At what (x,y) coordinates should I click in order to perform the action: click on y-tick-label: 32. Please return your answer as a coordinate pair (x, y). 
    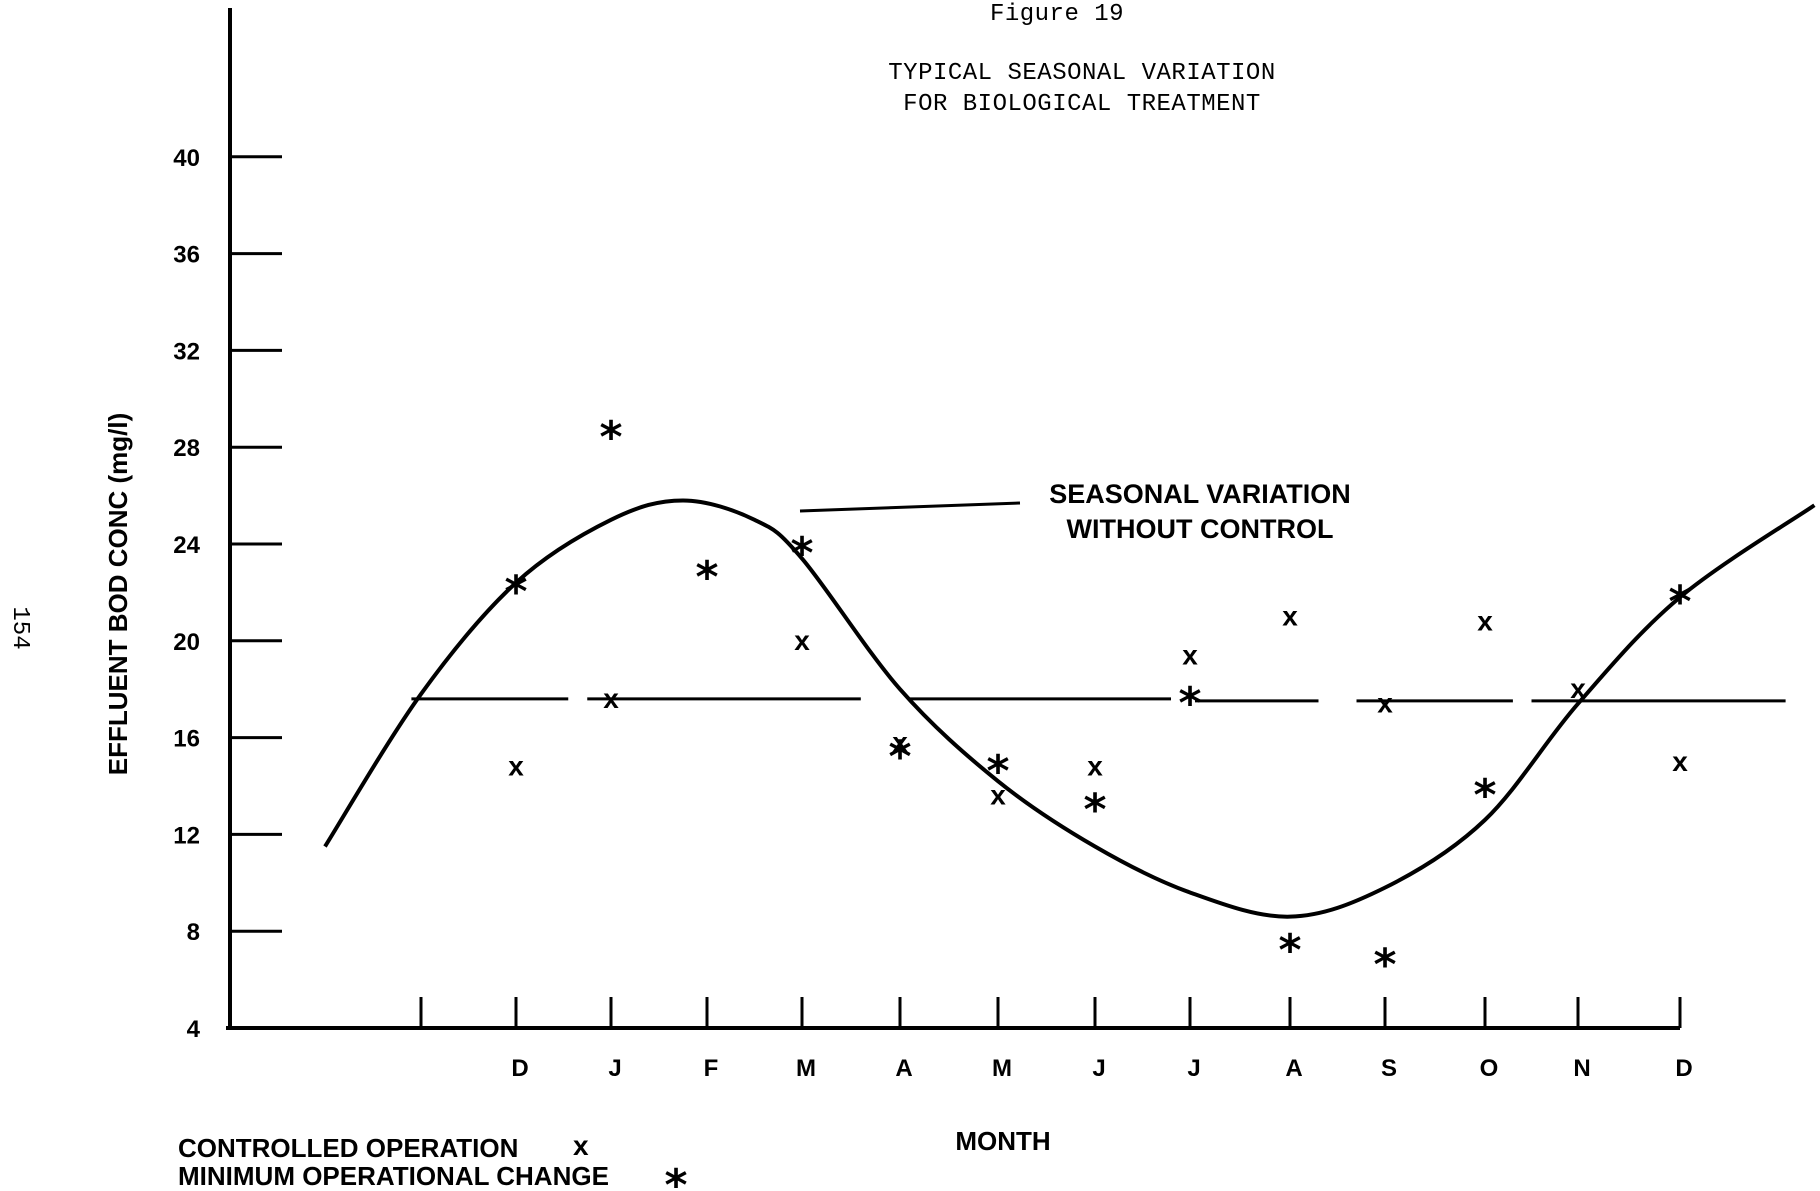
    Looking at the image, I should click on (186, 351).